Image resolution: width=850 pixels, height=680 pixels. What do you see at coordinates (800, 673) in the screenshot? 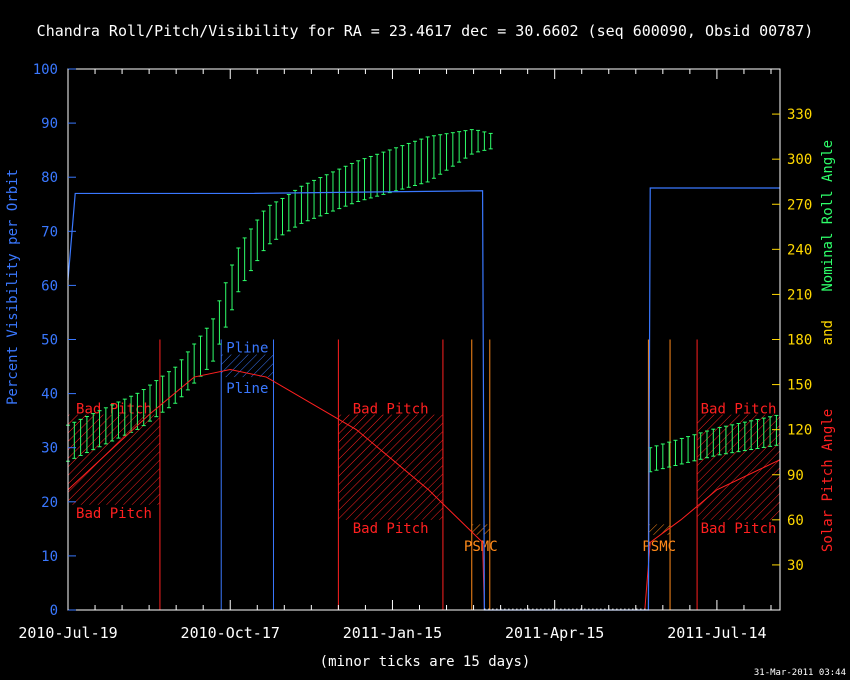
I see `timestamp: 31-Mar-2011 03:44` at bounding box center [800, 673].